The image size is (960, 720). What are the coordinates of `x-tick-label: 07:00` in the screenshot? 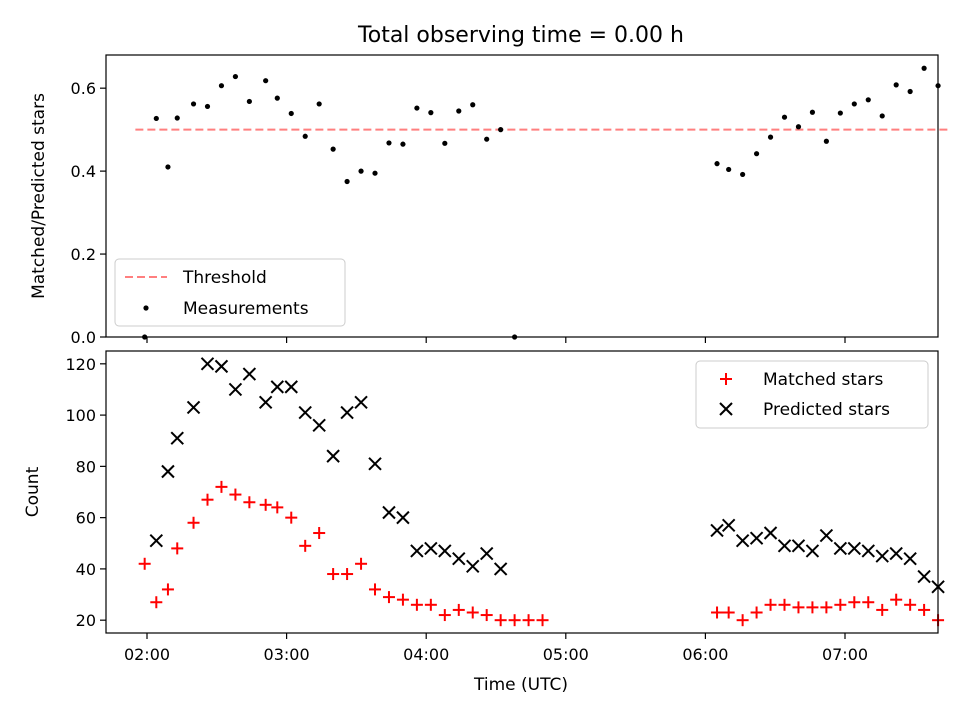 It's located at (845, 654).